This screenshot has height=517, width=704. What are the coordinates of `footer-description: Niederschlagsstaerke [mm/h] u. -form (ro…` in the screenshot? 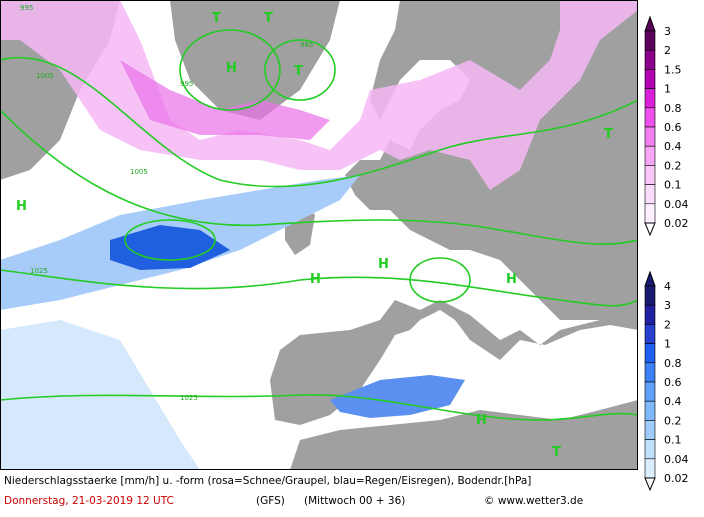 It's located at (267, 481).